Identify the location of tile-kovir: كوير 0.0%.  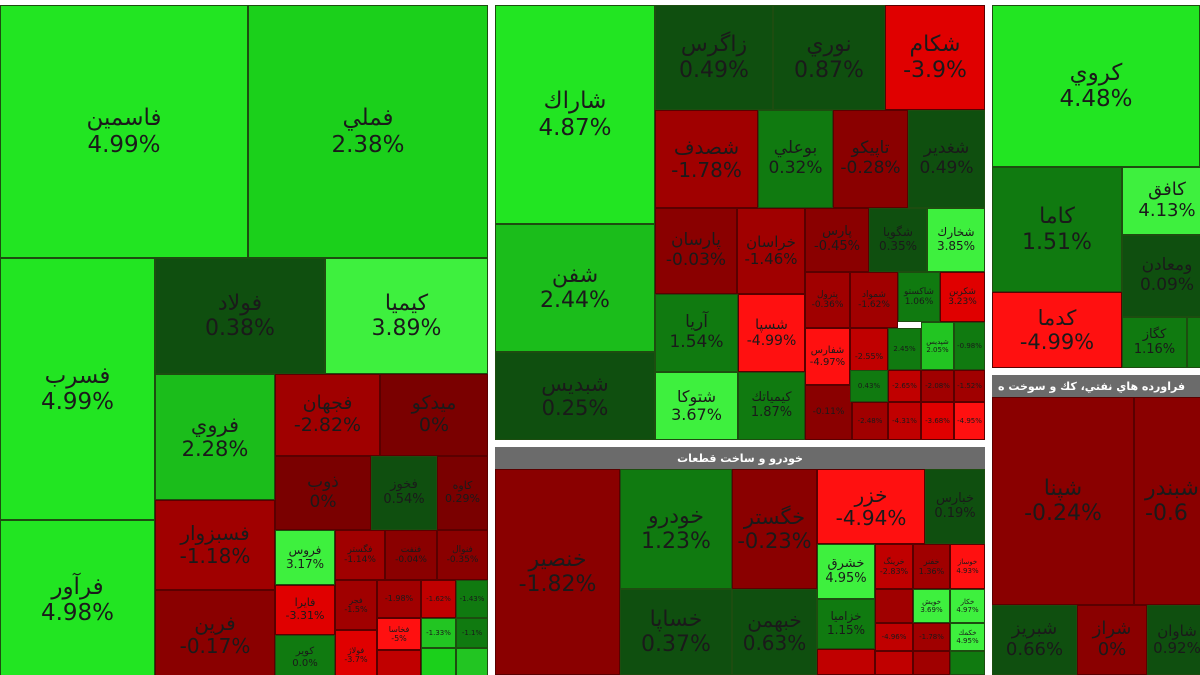
(305, 655).